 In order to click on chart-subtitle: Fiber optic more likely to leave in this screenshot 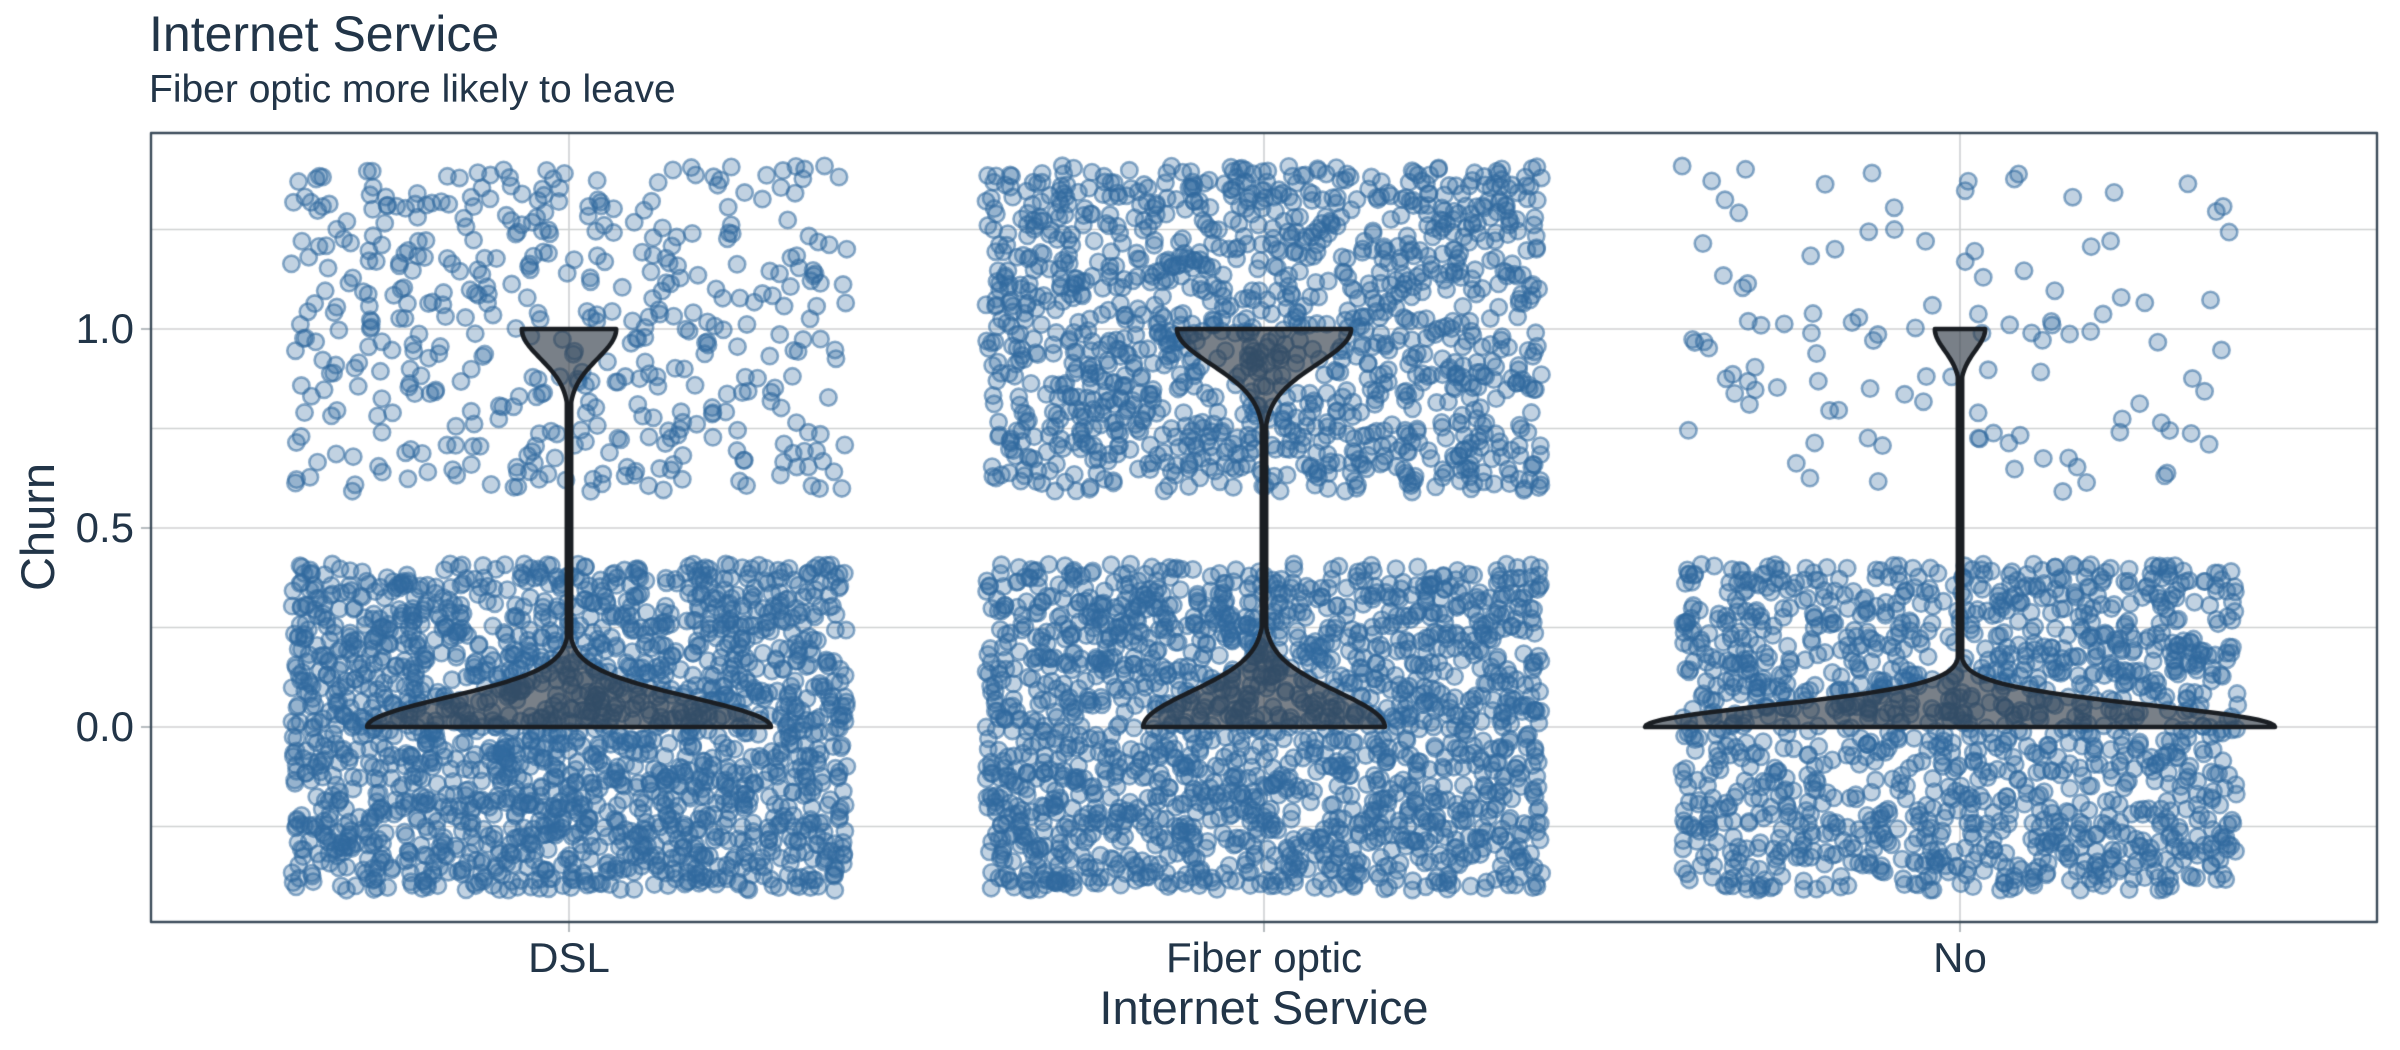, I will do `click(412, 89)`.